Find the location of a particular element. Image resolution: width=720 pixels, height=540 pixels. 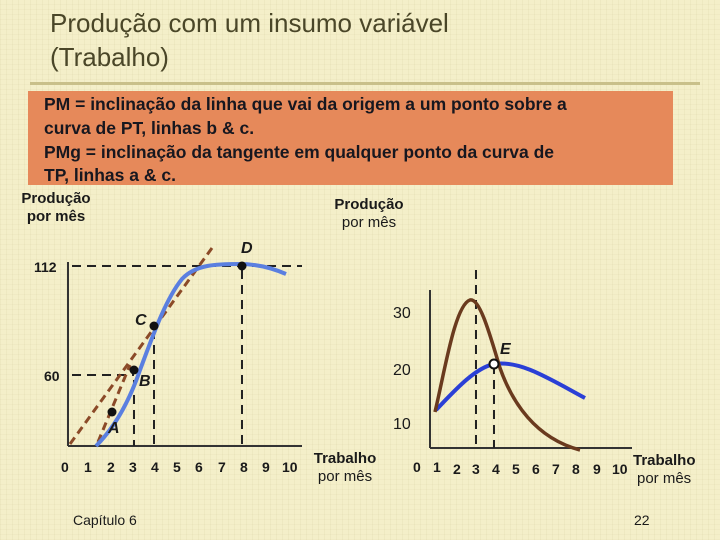

right-y-tick-10: 10 is located at coordinates (402, 424).